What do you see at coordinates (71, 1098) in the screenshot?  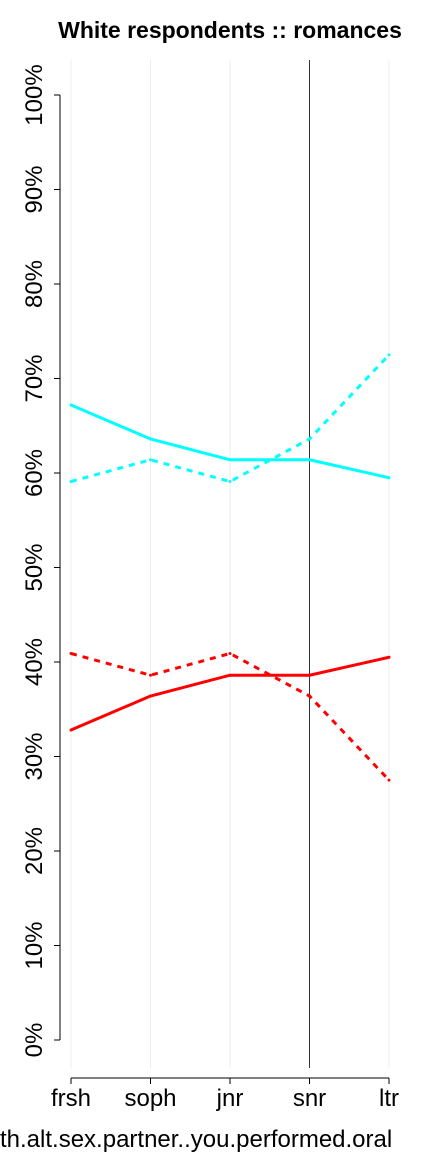 I see `x-tick-label: frsh` at bounding box center [71, 1098].